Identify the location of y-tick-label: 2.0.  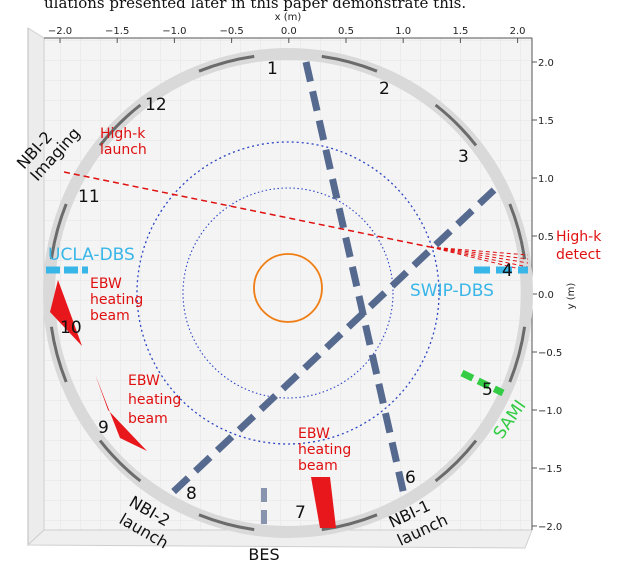
(546, 63).